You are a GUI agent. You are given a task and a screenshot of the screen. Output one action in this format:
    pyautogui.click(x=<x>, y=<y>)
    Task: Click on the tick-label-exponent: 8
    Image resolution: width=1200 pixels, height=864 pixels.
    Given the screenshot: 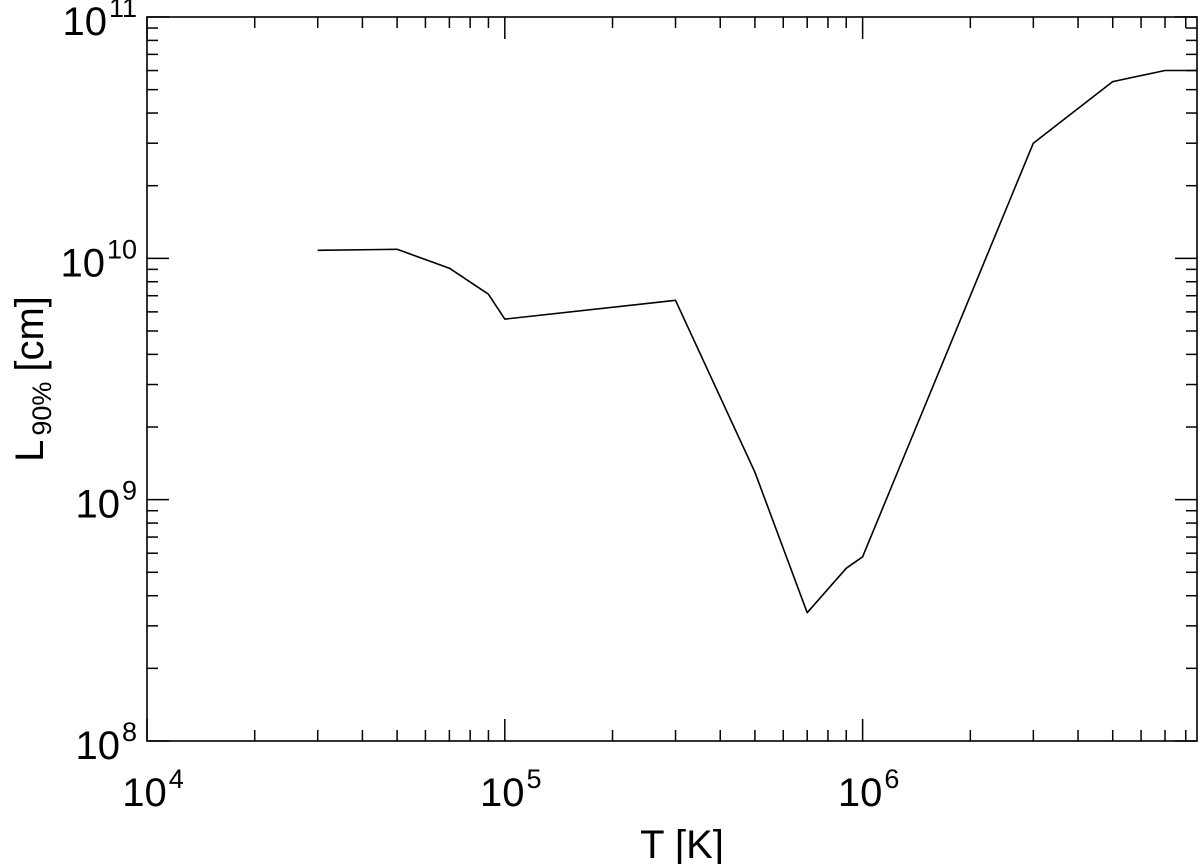 What is the action you would take?
    pyautogui.click(x=129, y=732)
    